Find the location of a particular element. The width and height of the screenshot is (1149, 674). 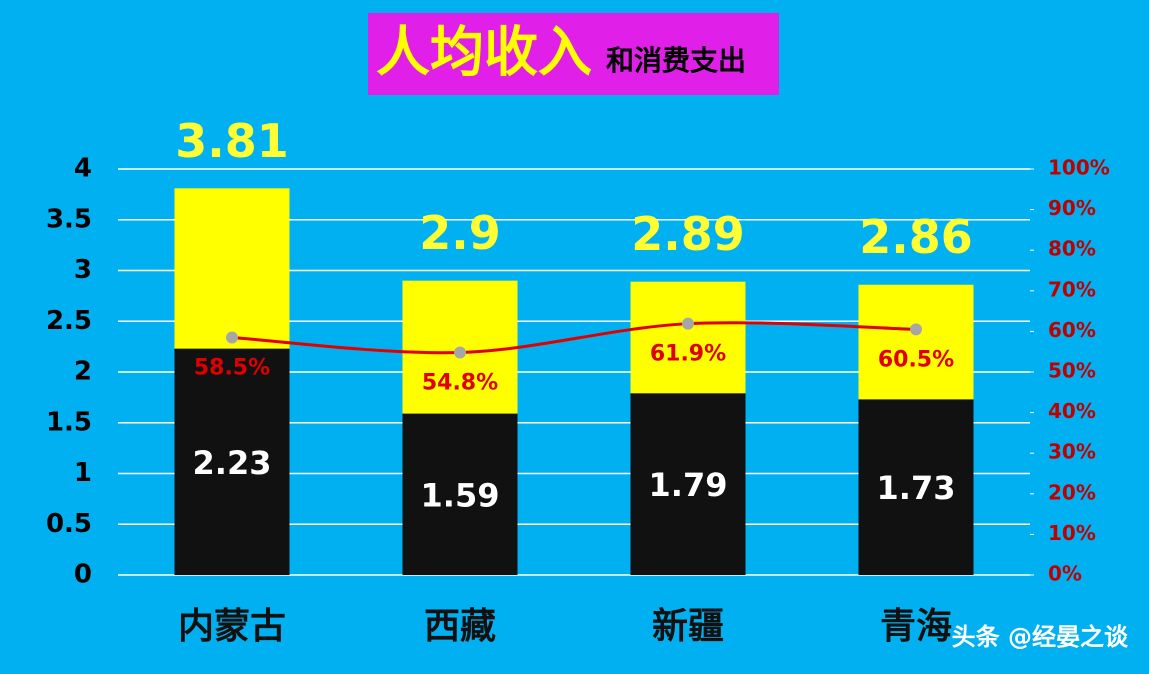

value-label: 1.59 is located at coordinates (460, 495).